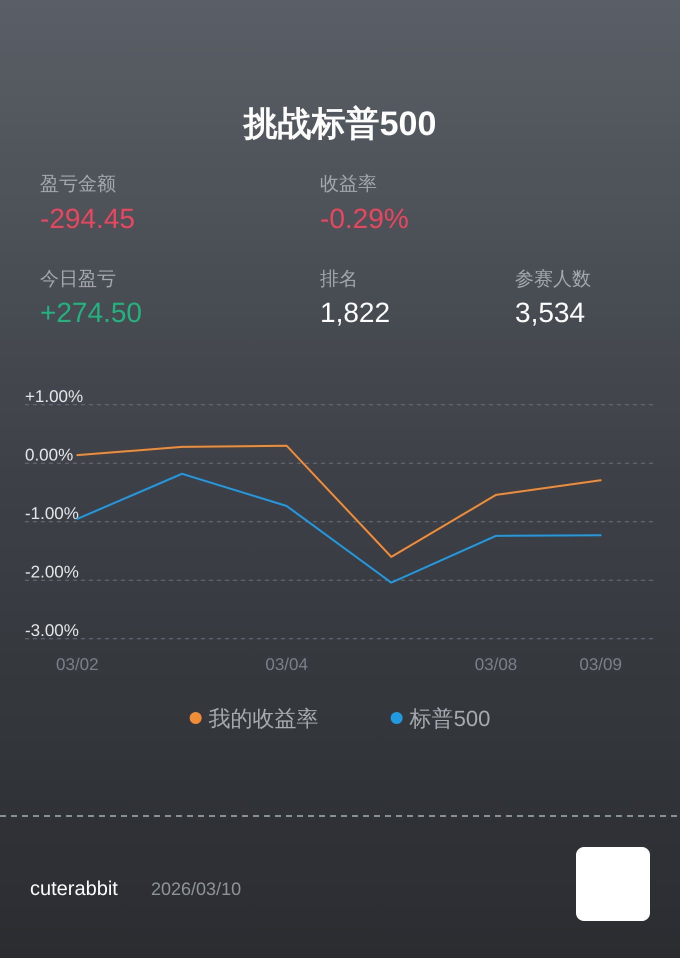 The image size is (680, 958). What do you see at coordinates (450, 718) in the screenshot?
I see `legend-label: 标普500` at bounding box center [450, 718].